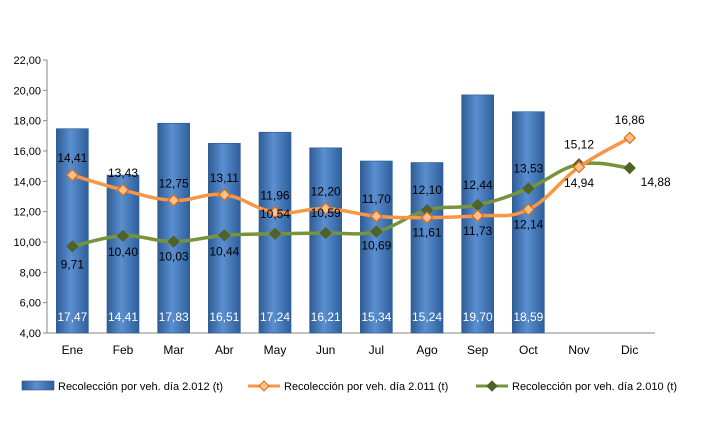 Image resolution: width=718 pixels, height=427 pixels. What do you see at coordinates (174, 183) in the screenshot?
I see `line-data-label: 12,75` at bounding box center [174, 183].